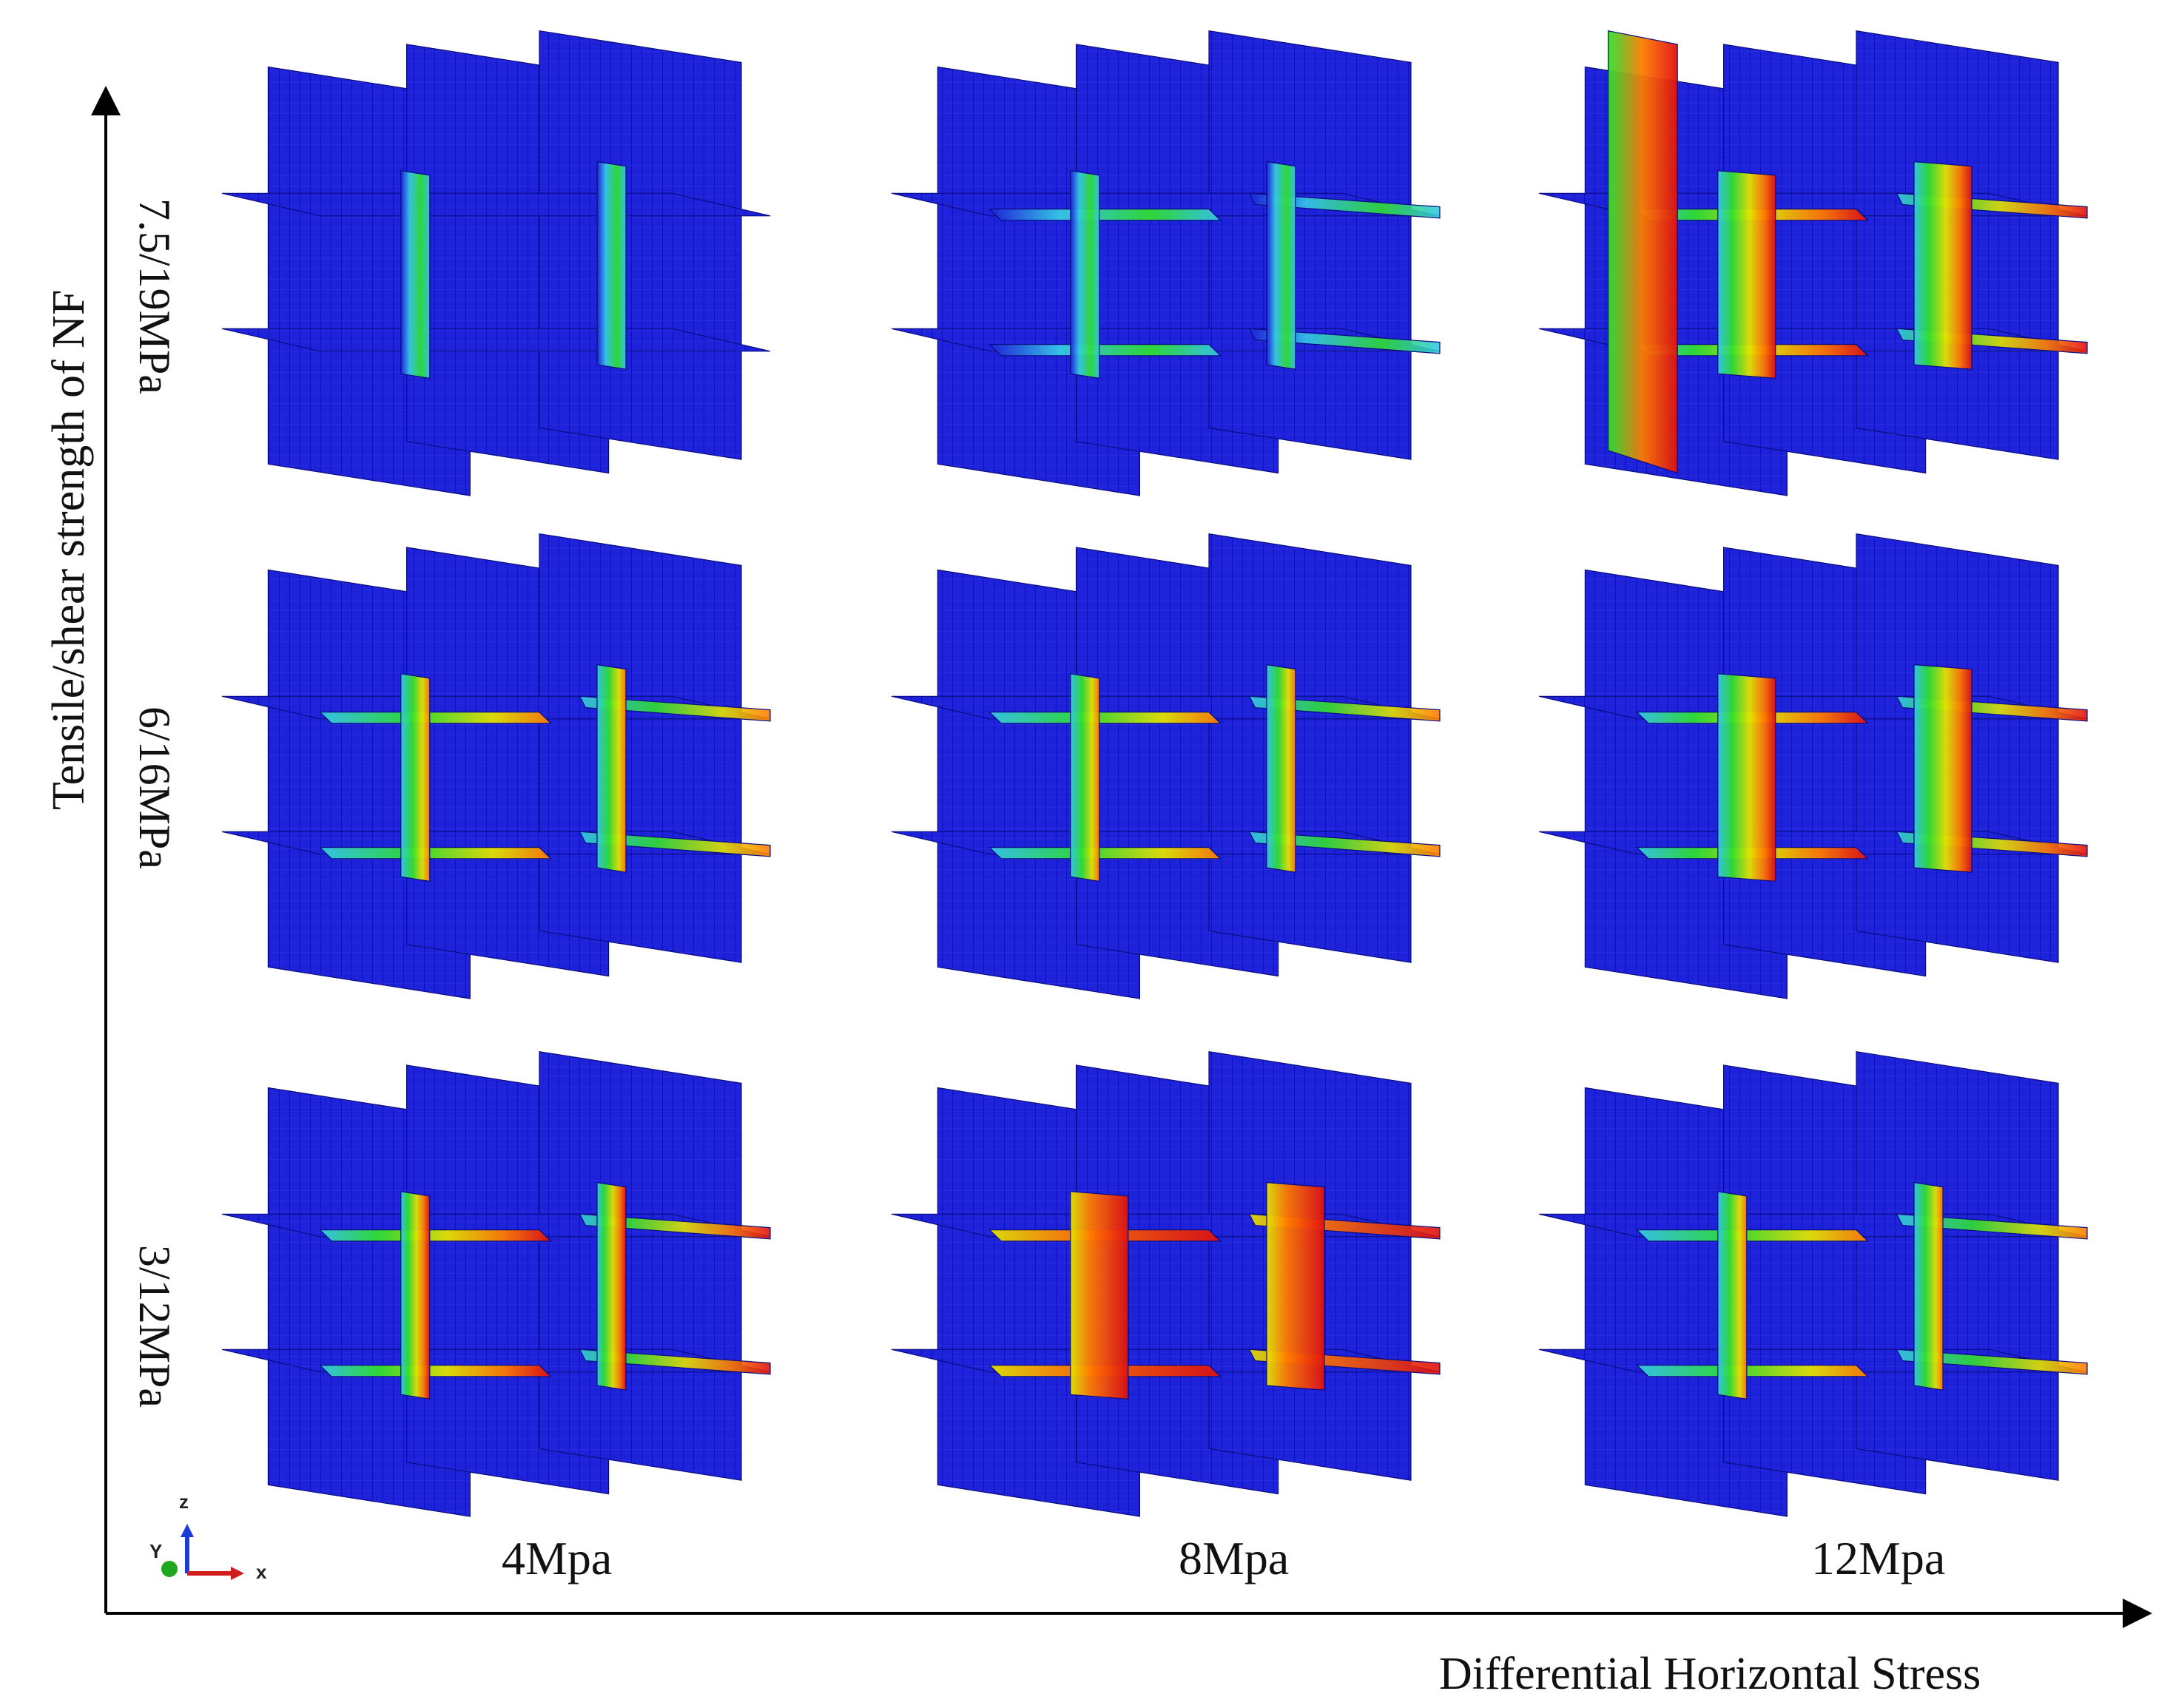 This screenshot has width=2173, height=1708. Describe the element at coordinates (496, 1284) in the screenshot. I see `panel-r2-c0` at that location.